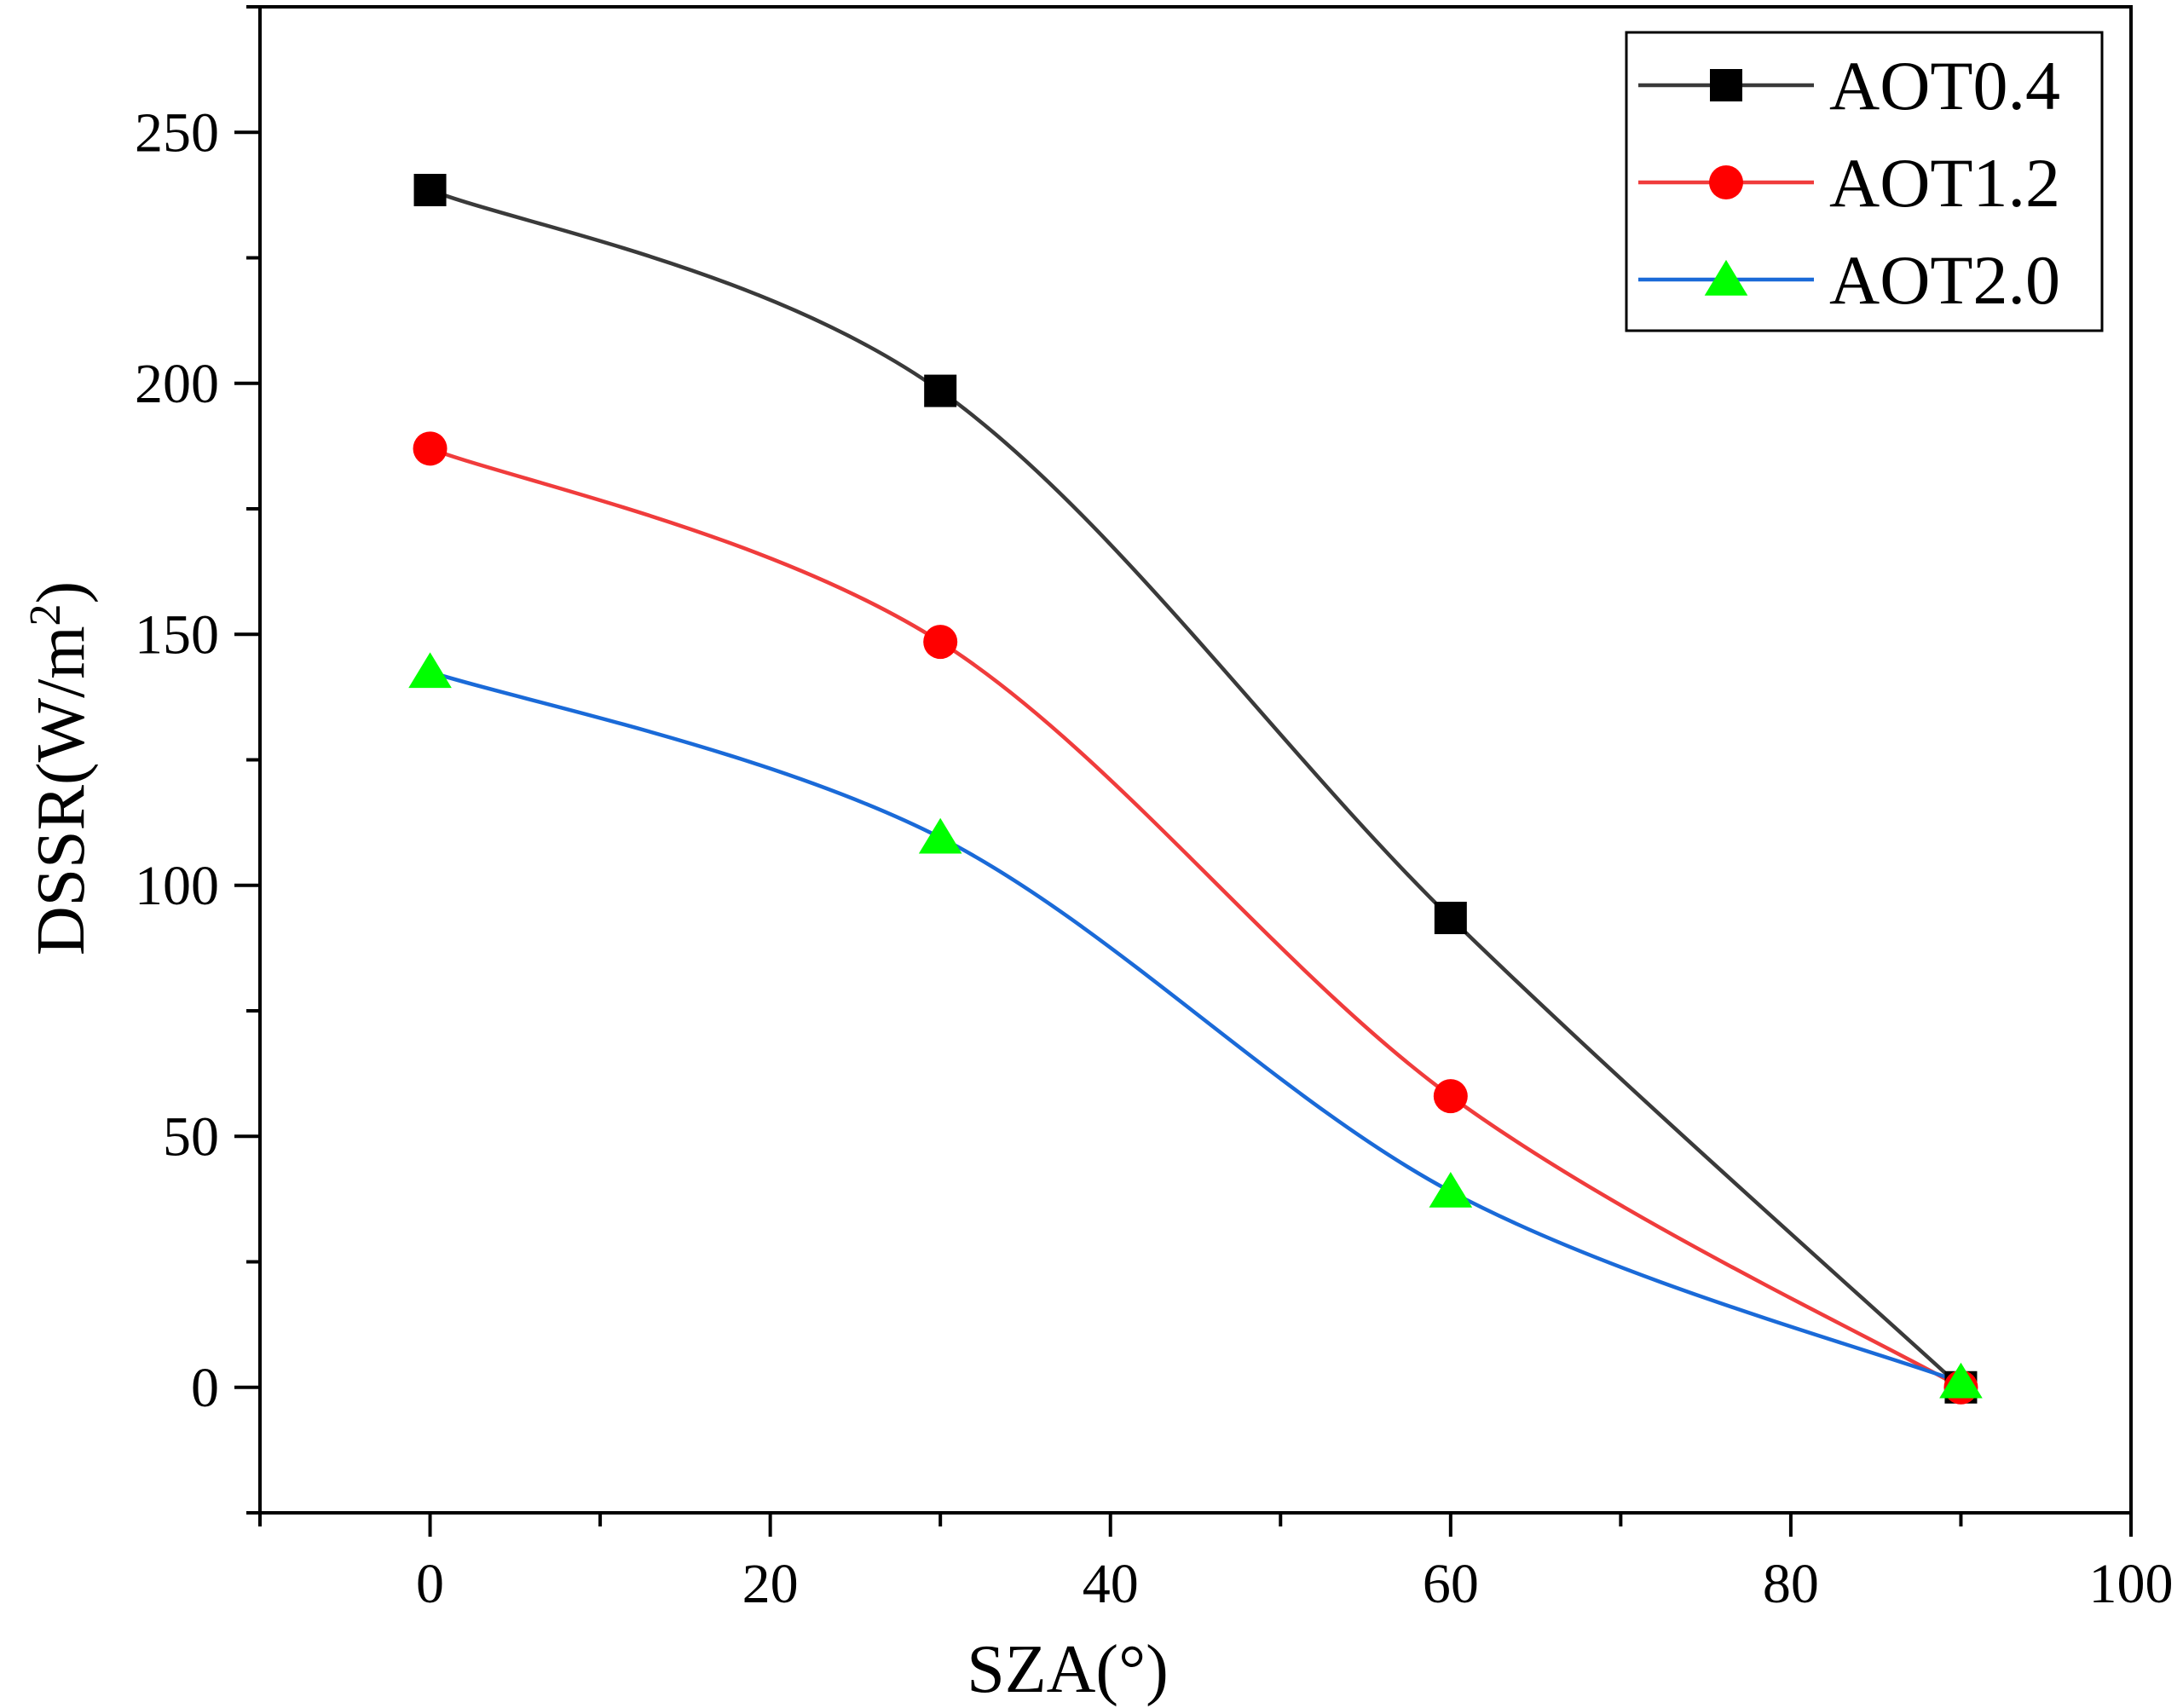 This screenshot has width=2183, height=1708. Describe the element at coordinates (177, 886) in the screenshot. I see `y-tick-label: 100` at that location.